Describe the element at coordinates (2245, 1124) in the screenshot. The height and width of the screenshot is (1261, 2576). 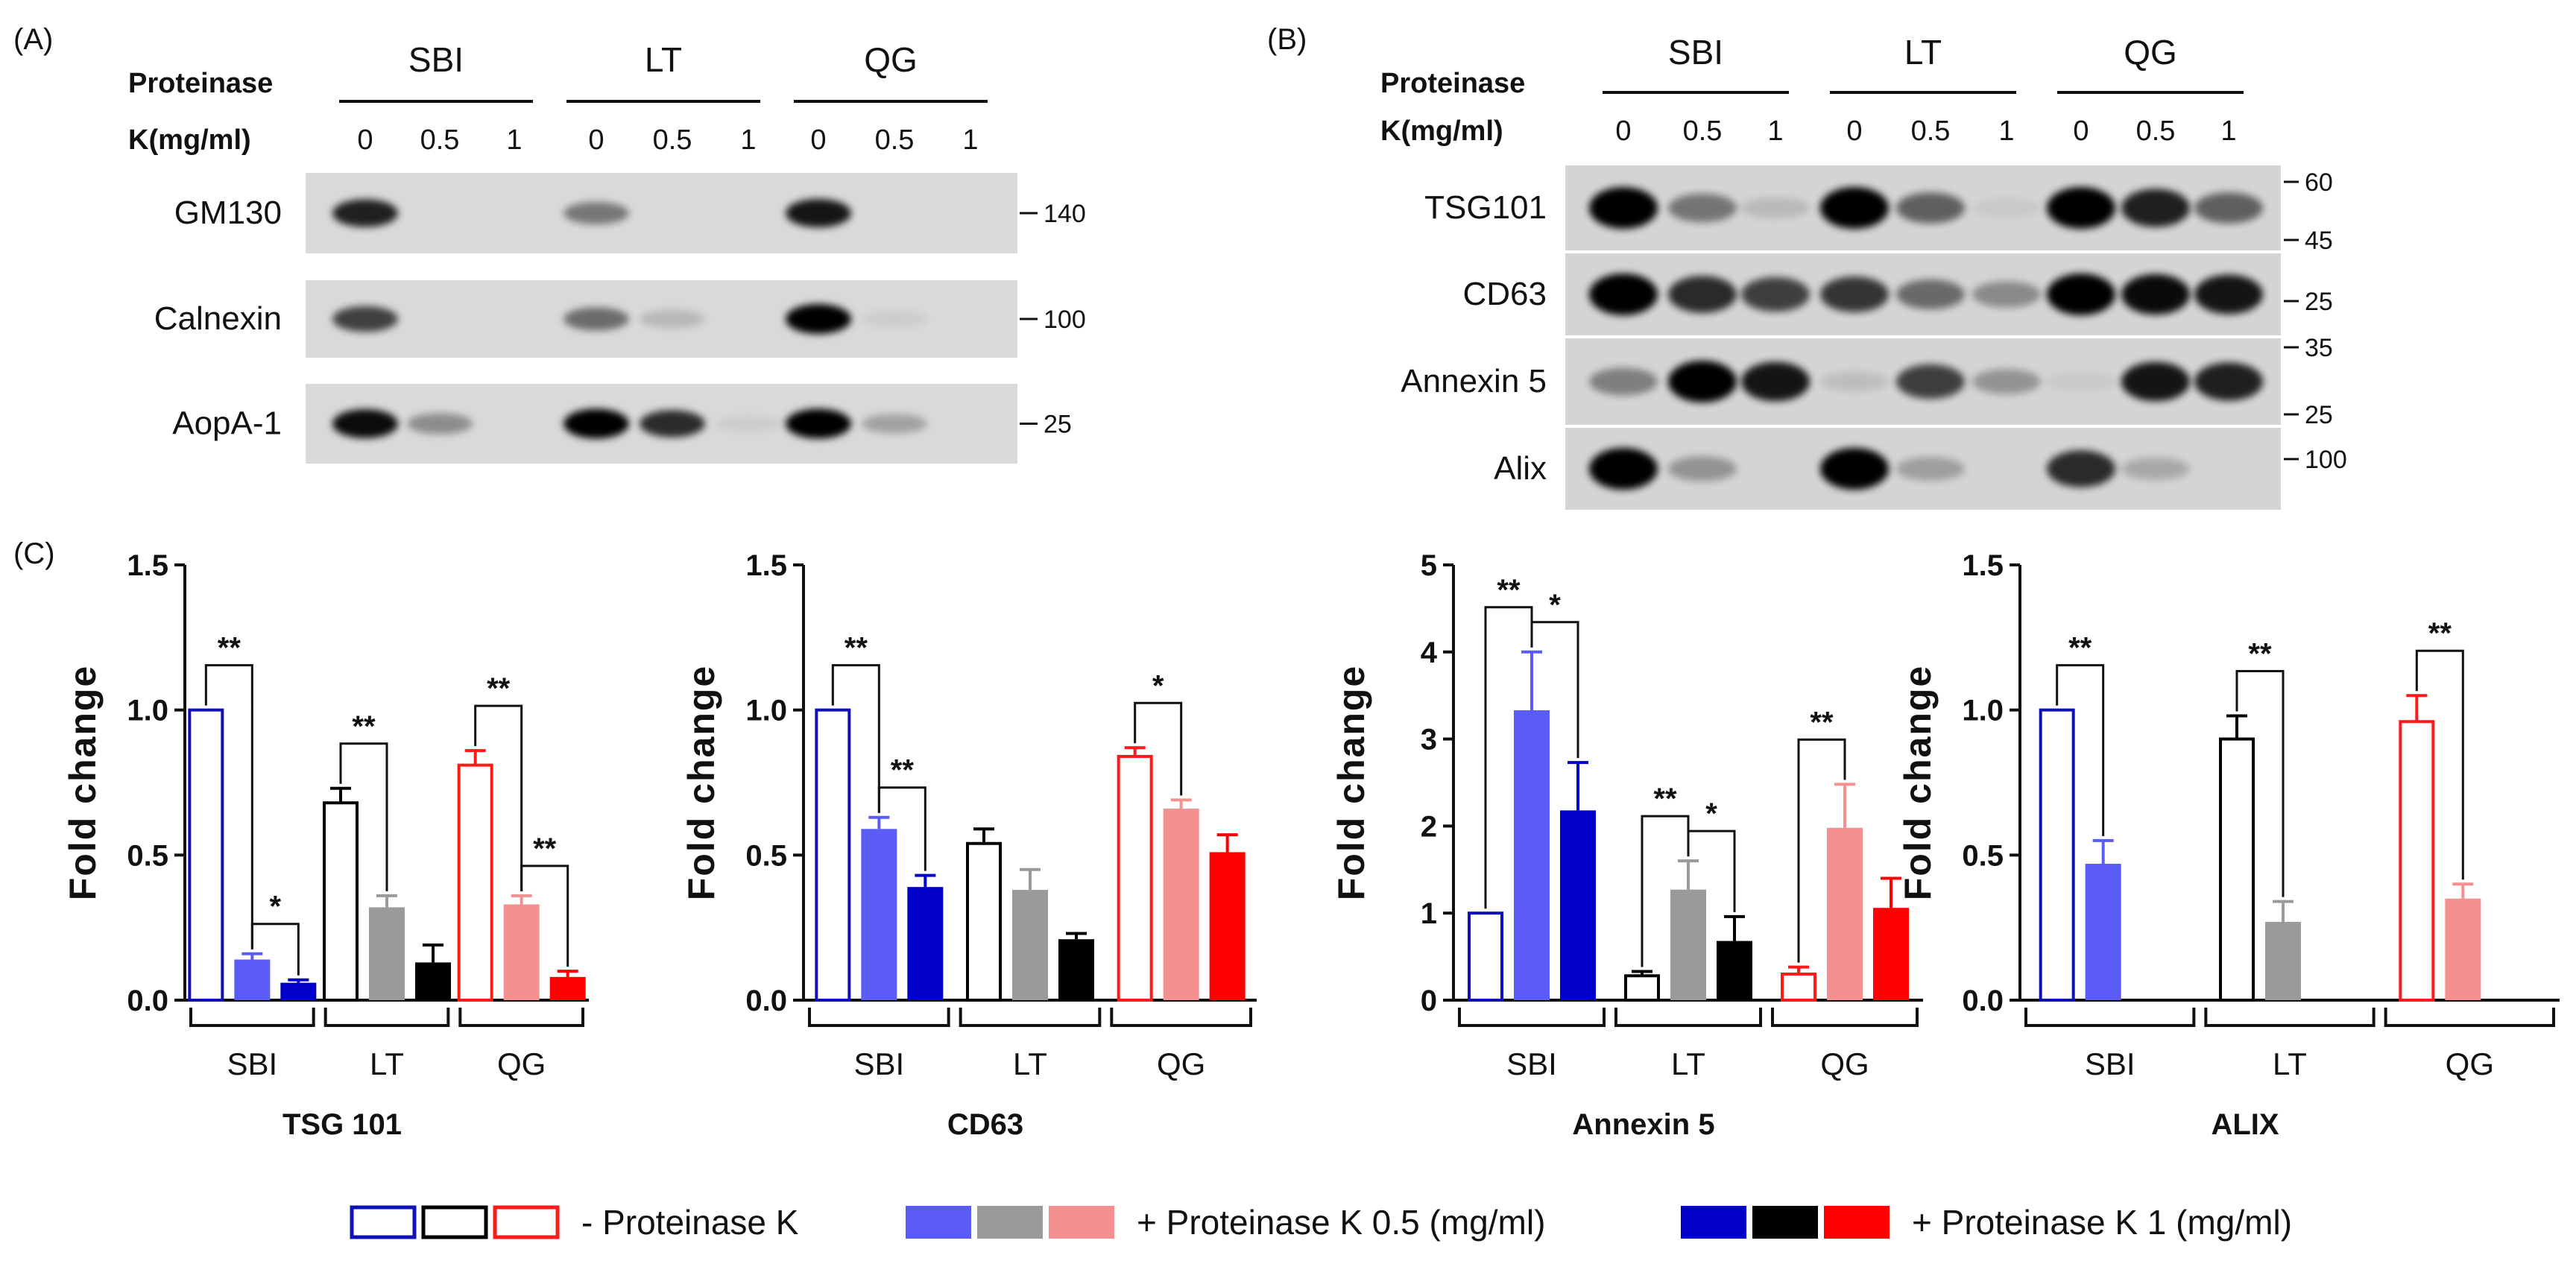
I see `chart-title: ALIX` at that location.